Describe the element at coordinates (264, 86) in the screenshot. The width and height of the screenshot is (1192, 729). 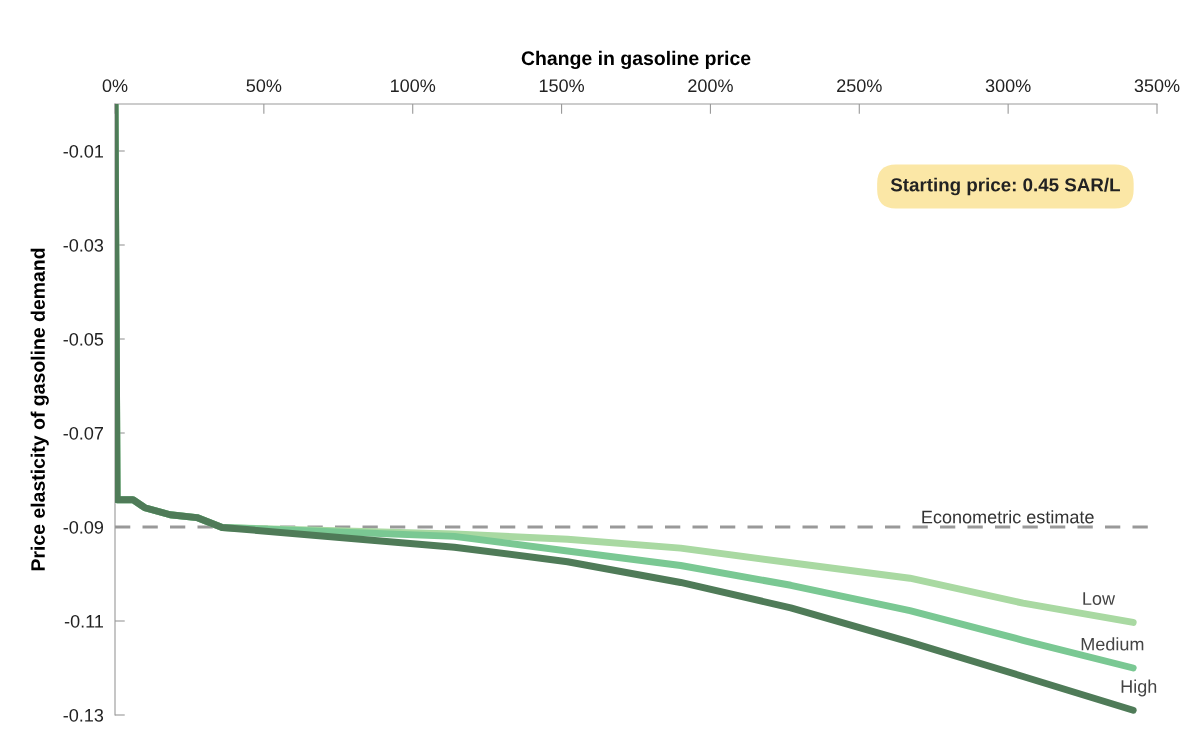
I see `x-tick-label: 50%` at that location.